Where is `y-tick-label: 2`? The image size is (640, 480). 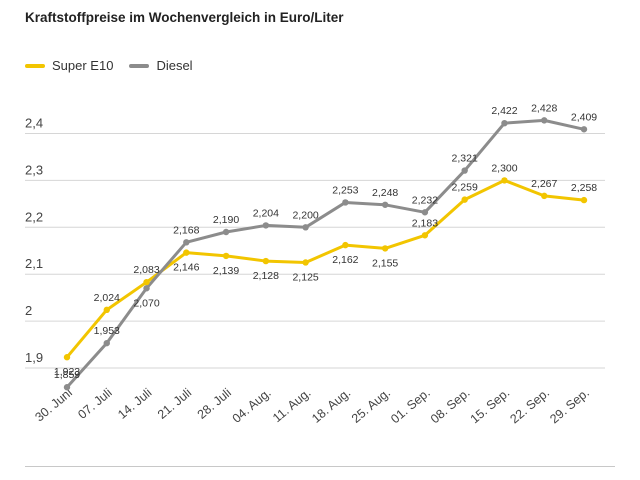 y-tick-label: 2 is located at coordinates (28, 310).